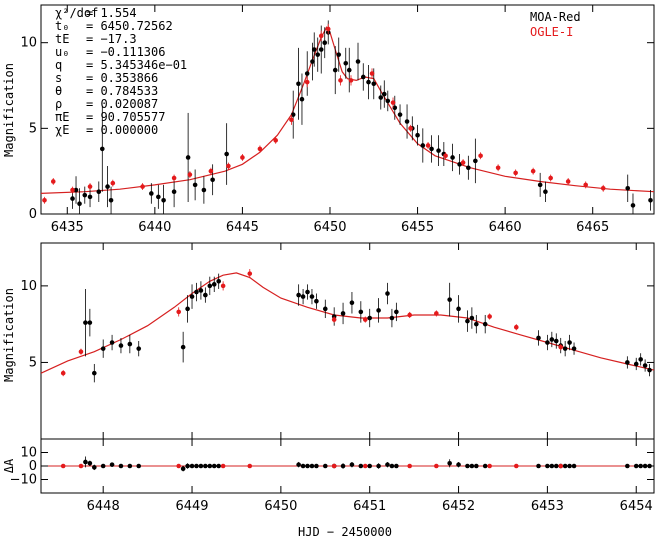 Image resolution: width=656 pixels, height=542 pixels. I want to click on param-value: = 90.705577, so click(125, 117).